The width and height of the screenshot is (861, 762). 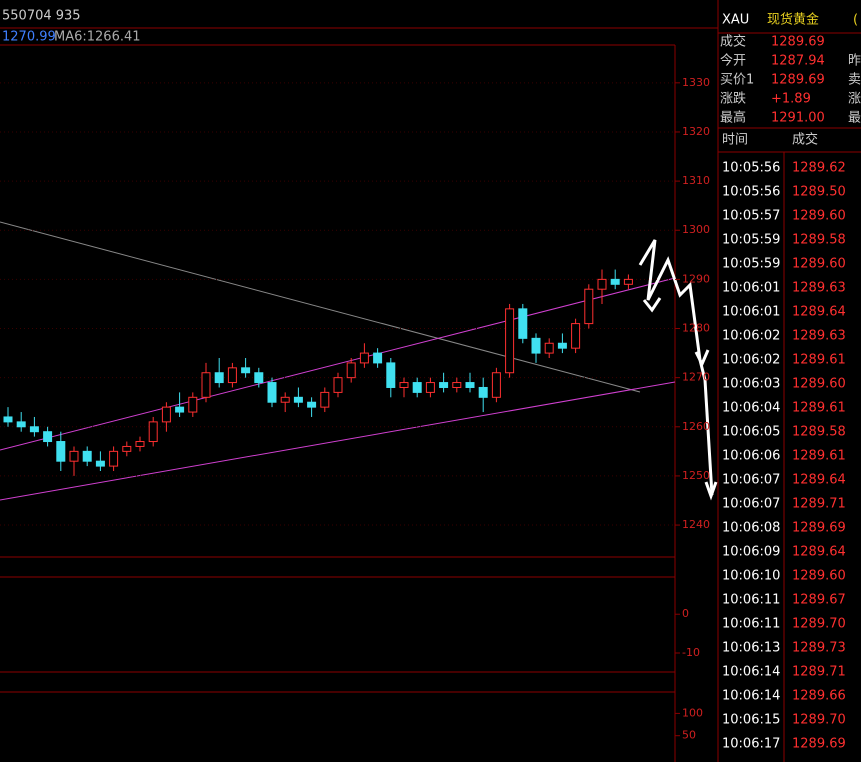 What do you see at coordinates (751, 456) in the screenshot?
I see `trade-time: 10:06:06` at bounding box center [751, 456].